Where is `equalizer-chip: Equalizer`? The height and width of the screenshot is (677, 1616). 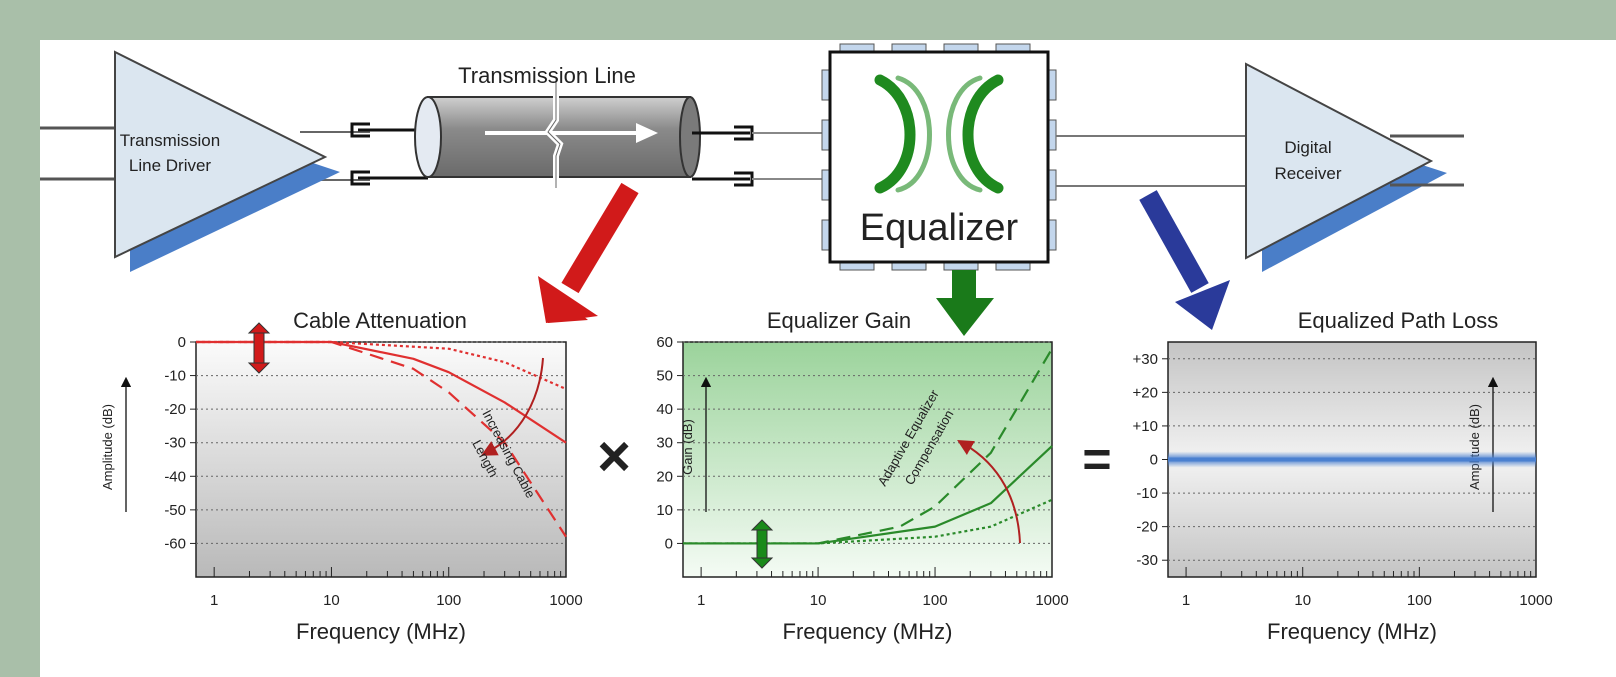 equalizer-chip: Equalizer is located at coordinates (939, 157).